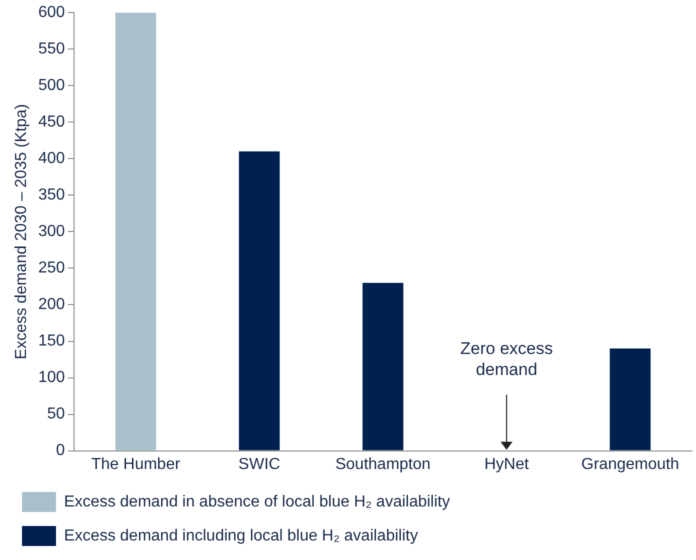  Describe the element at coordinates (51, 268) in the screenshot. I see `y-tick-label: 250` at that location.